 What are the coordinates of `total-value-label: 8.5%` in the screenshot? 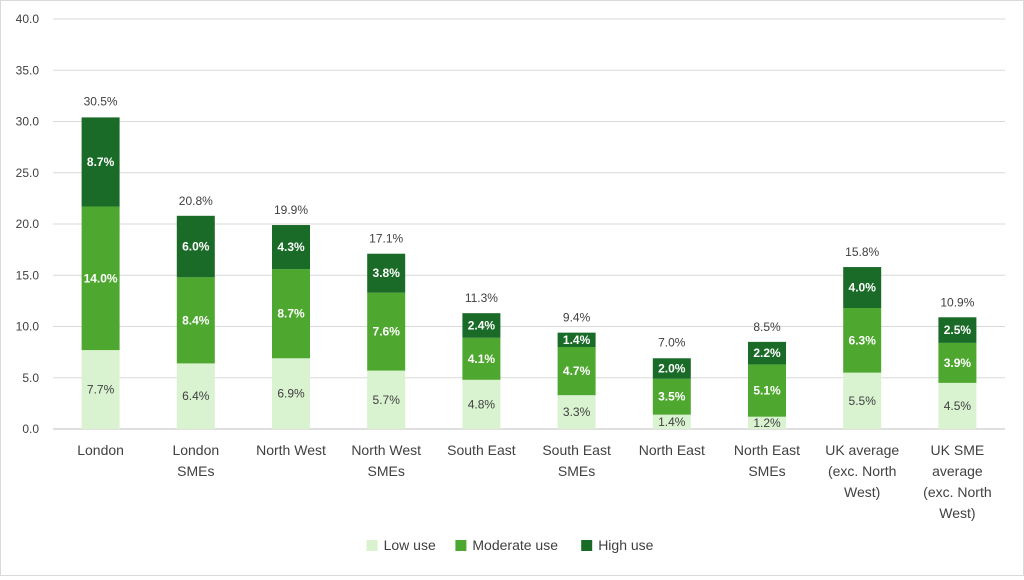 It's located at (767, 327).